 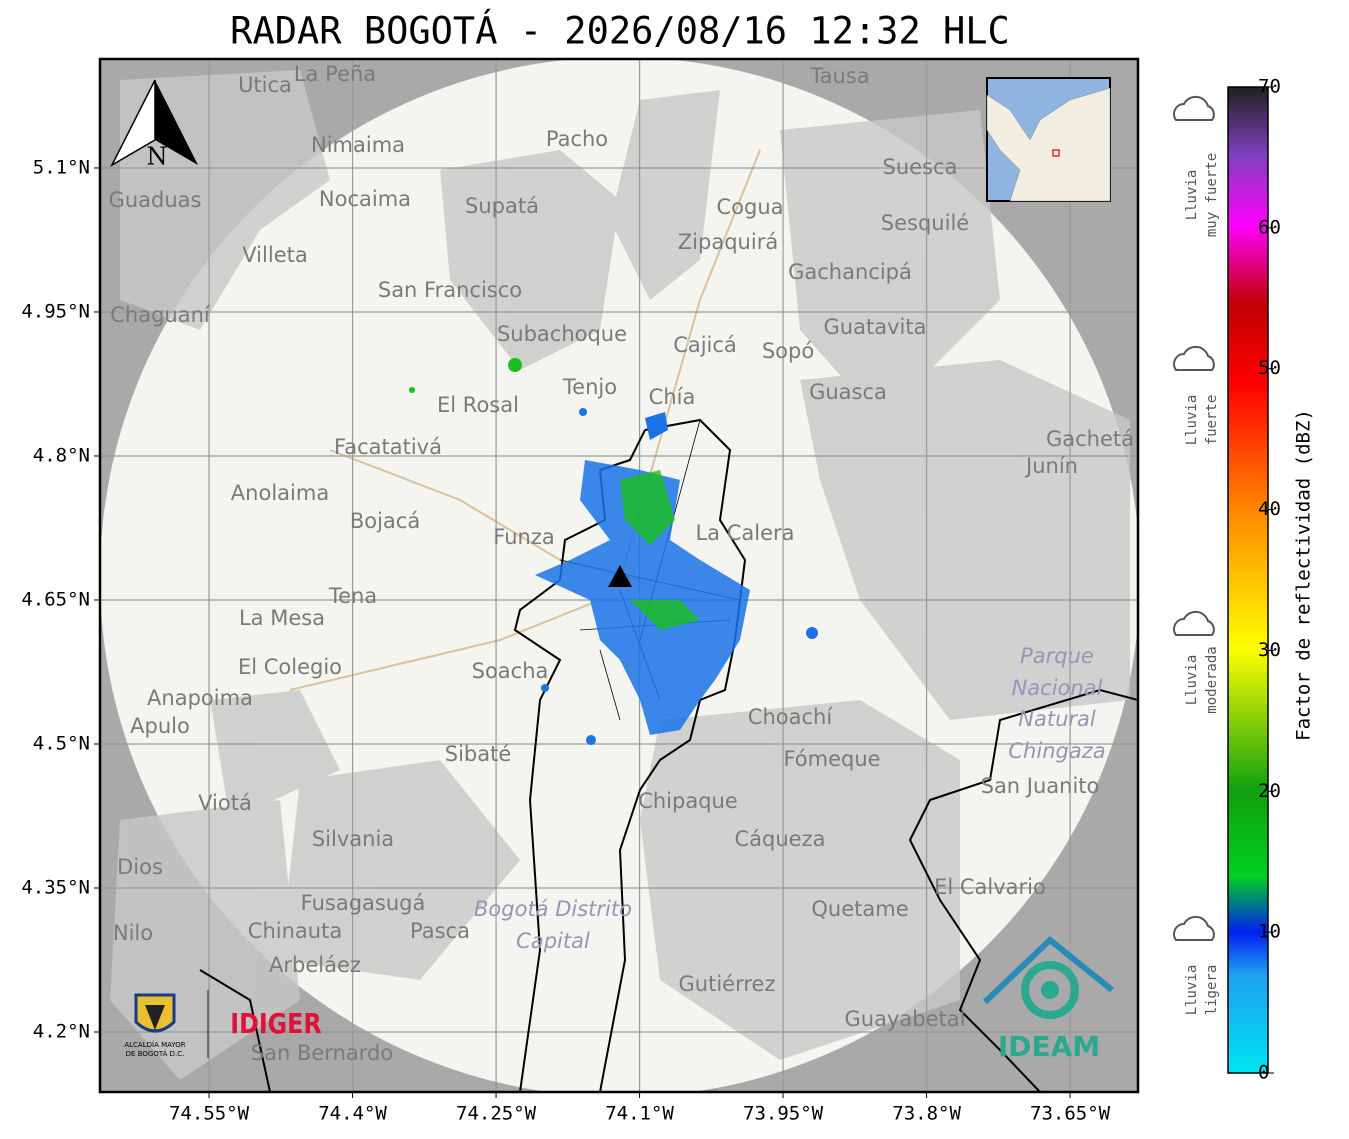 What do you see at coordinates (352, 596) in the screenshot?
I see `place-name: Tena` at bounding box center [352, 596].